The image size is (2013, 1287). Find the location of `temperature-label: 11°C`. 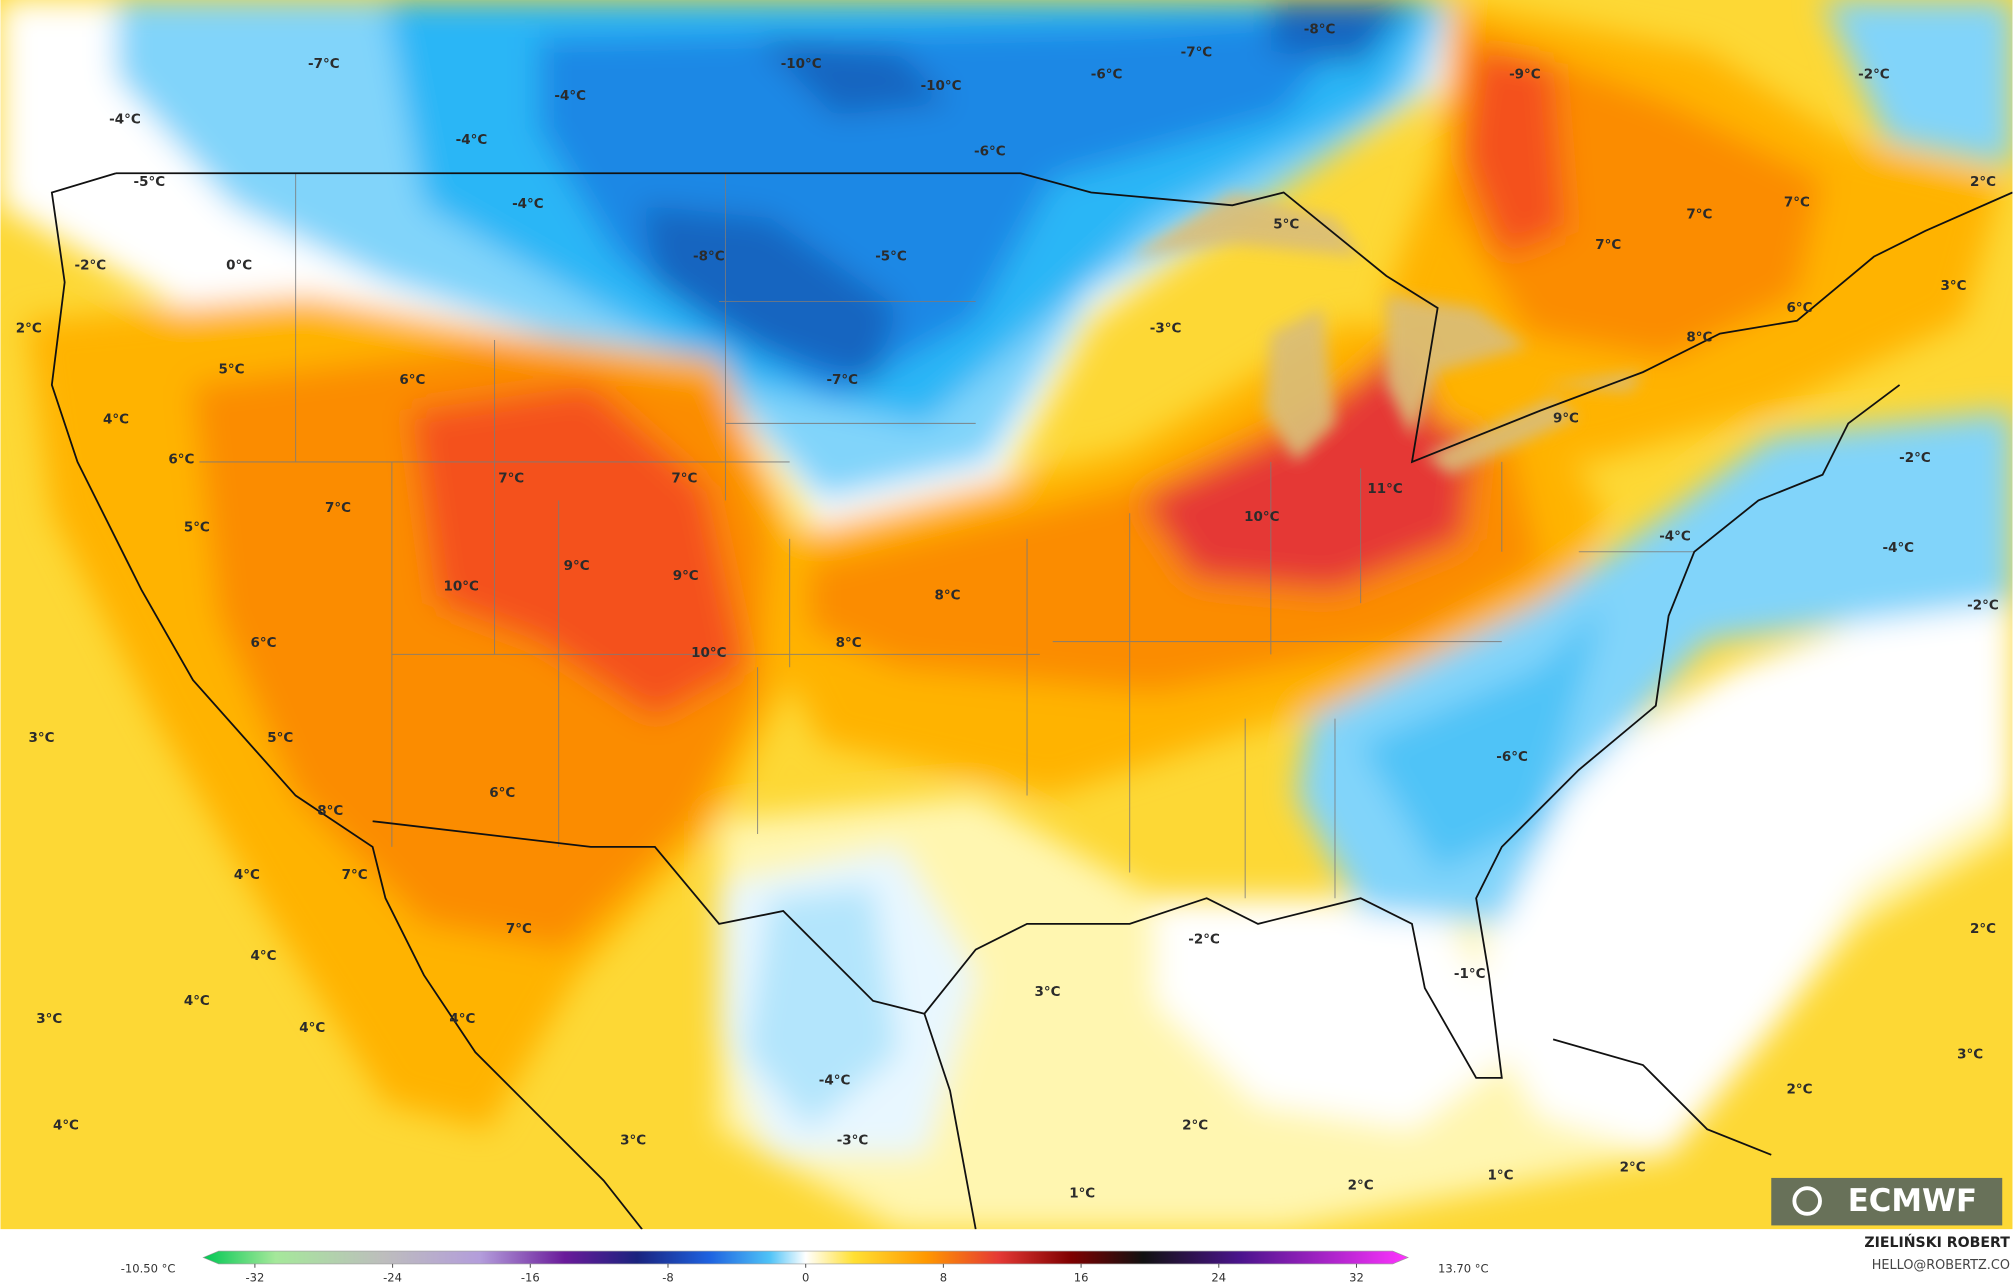

temperature-label: 11°C is located at coordinates (1384, 489).